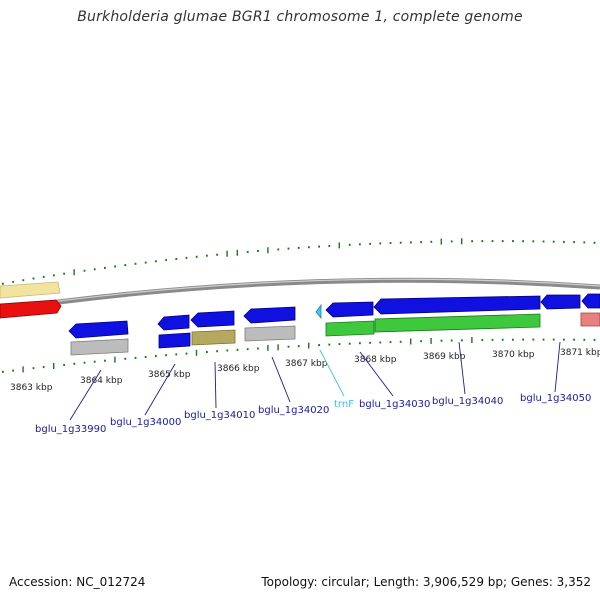  Describe the element at coordinates (70, 429) in the screenshot. I see `gene-label-bglu-1g33990: bglu_1g33990` at that location.